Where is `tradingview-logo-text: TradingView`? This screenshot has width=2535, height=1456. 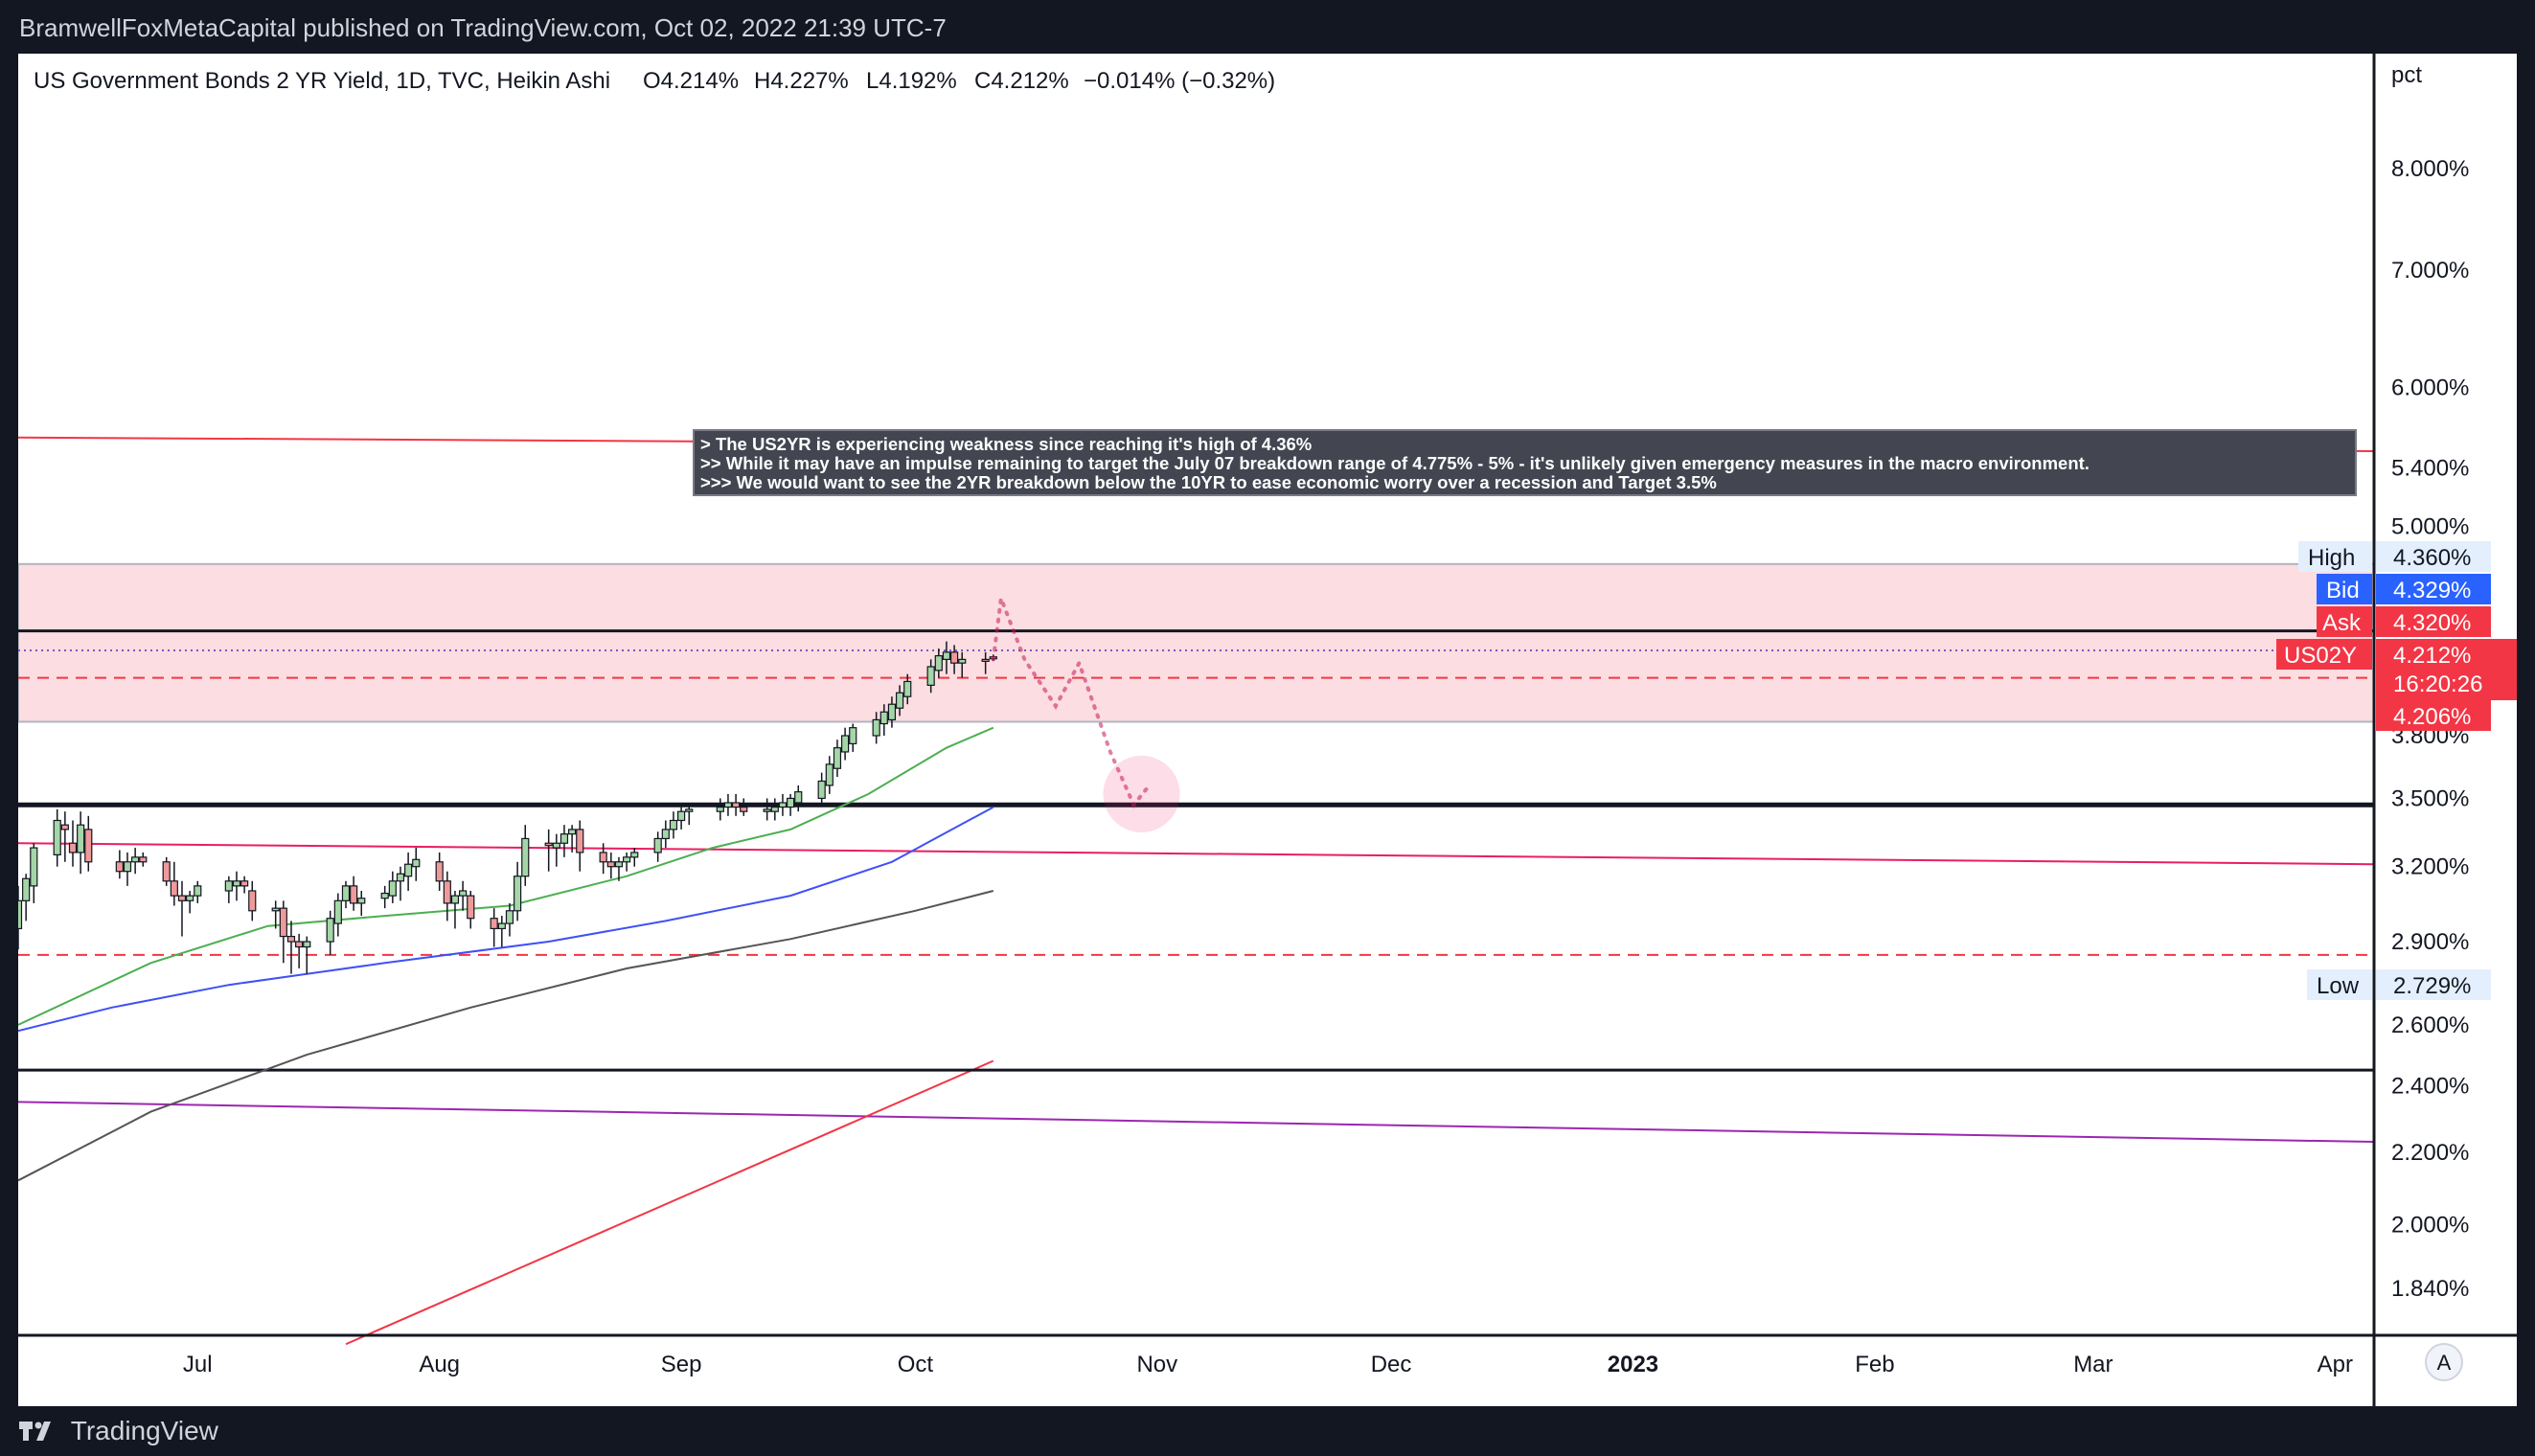 tradingview-logo-text: TradingView is located at coordinates (144, 1430).